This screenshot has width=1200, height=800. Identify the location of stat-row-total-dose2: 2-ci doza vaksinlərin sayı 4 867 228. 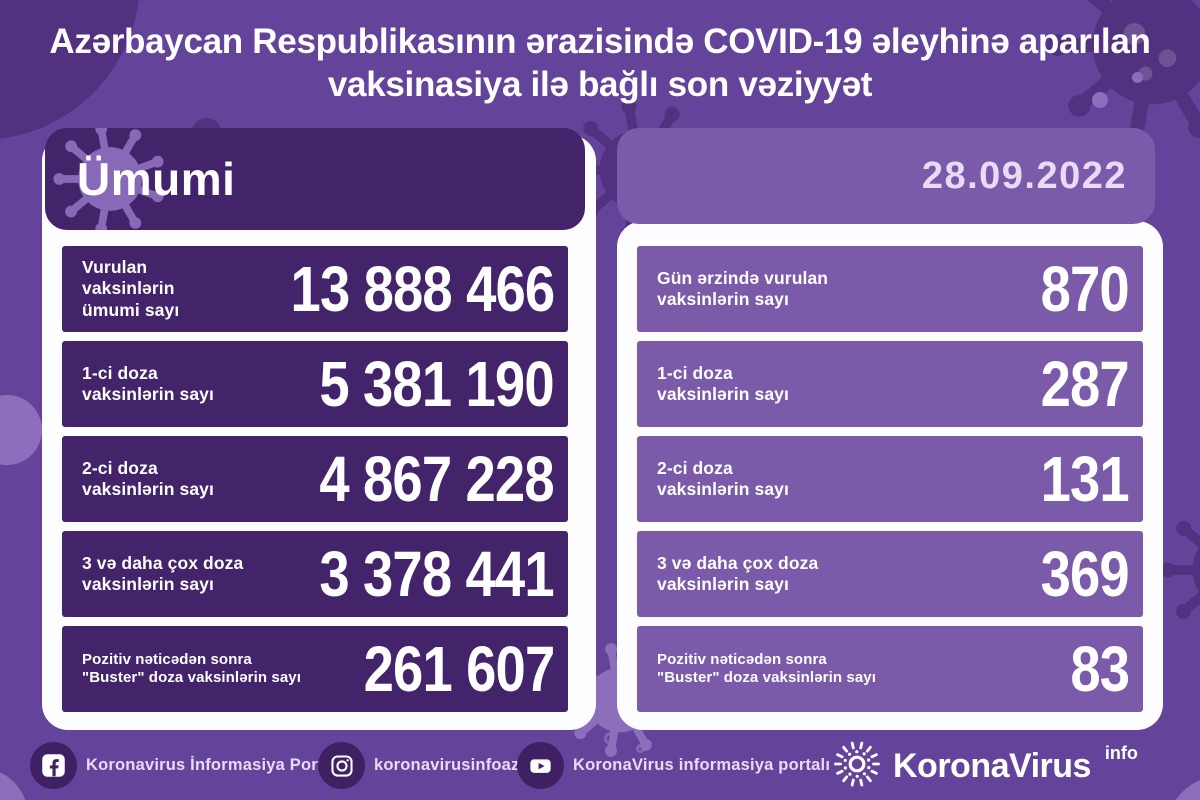
(315, 479).